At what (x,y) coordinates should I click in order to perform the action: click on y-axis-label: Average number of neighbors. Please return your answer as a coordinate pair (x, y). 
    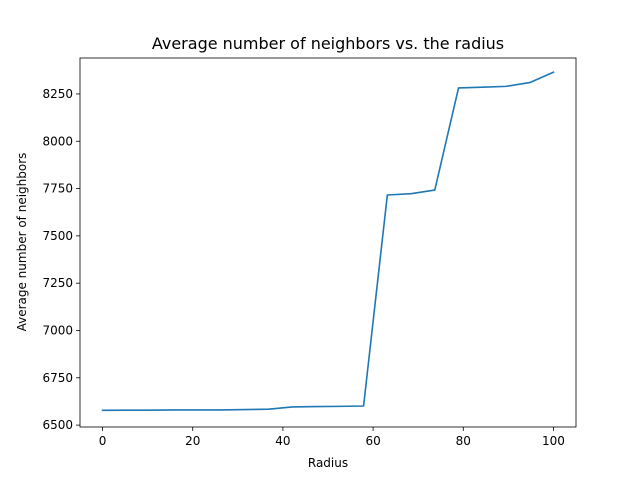
    Looking at the image, I should click on (22, 242).